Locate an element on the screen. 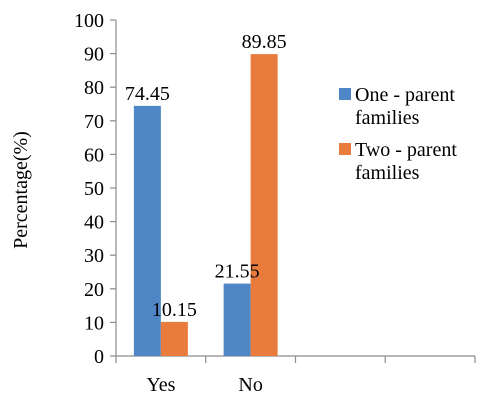 The height and width of the screenshot is (400, 492). y-tick-label: 10 is located at coordinates (94, 323).